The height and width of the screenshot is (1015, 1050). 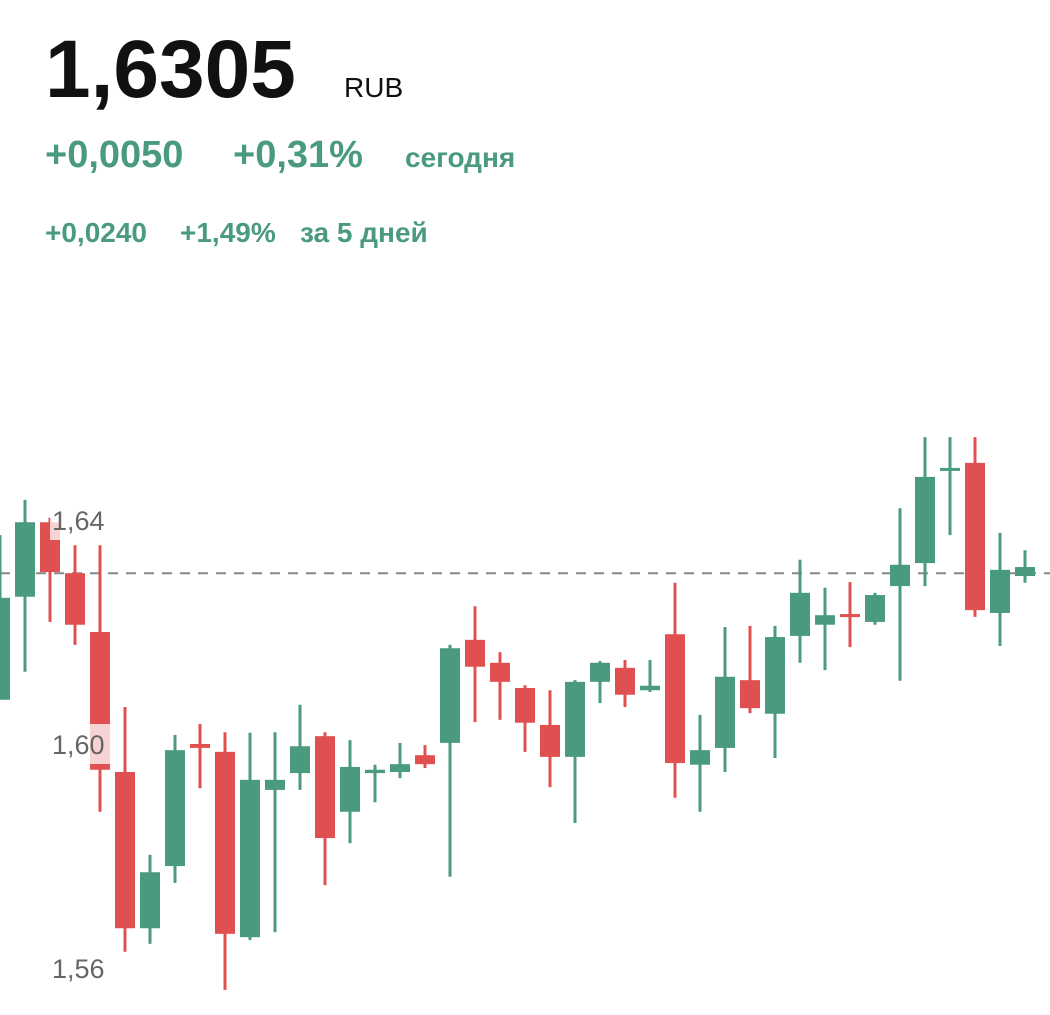 I want to click on change-today: +0,0050, so click(x=114, y=155).